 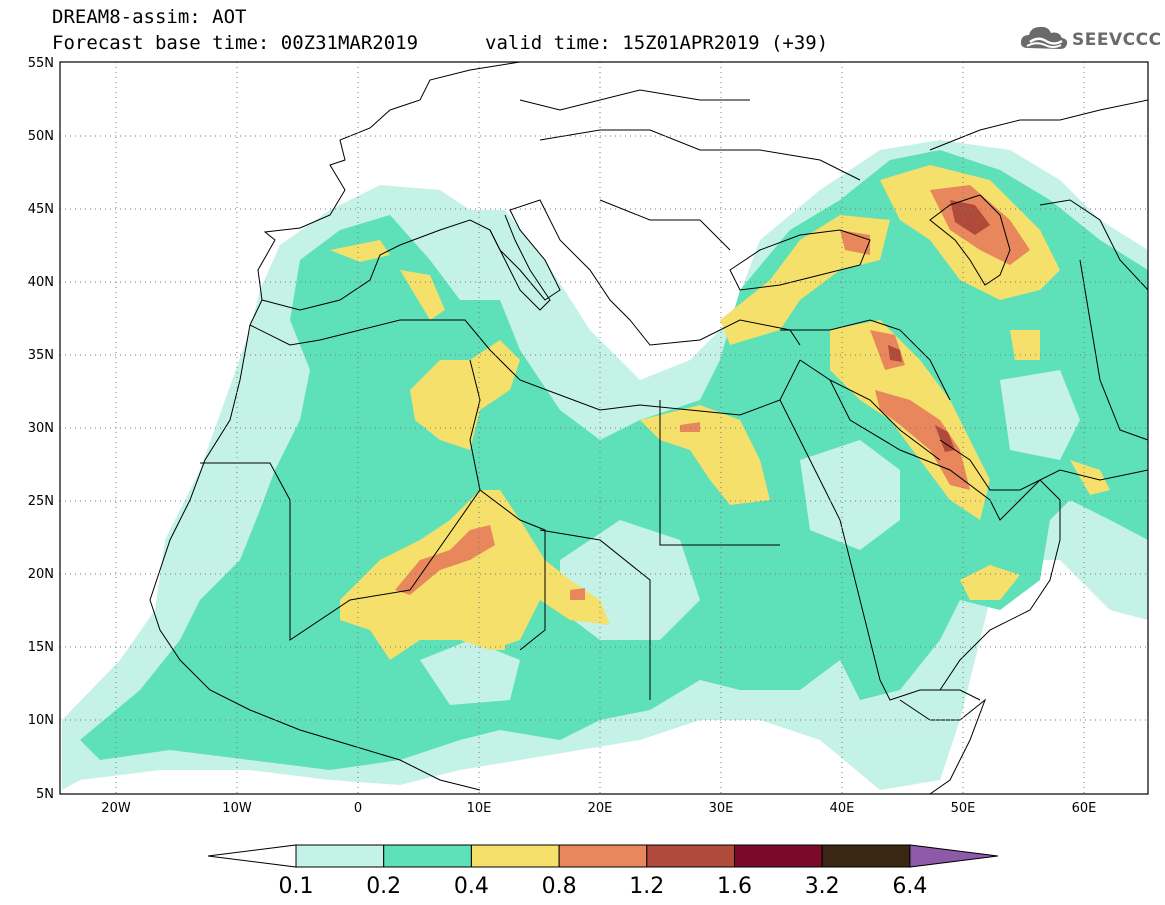 I want to click on colorbar-label: 0.1, so click(x=296, y=886).